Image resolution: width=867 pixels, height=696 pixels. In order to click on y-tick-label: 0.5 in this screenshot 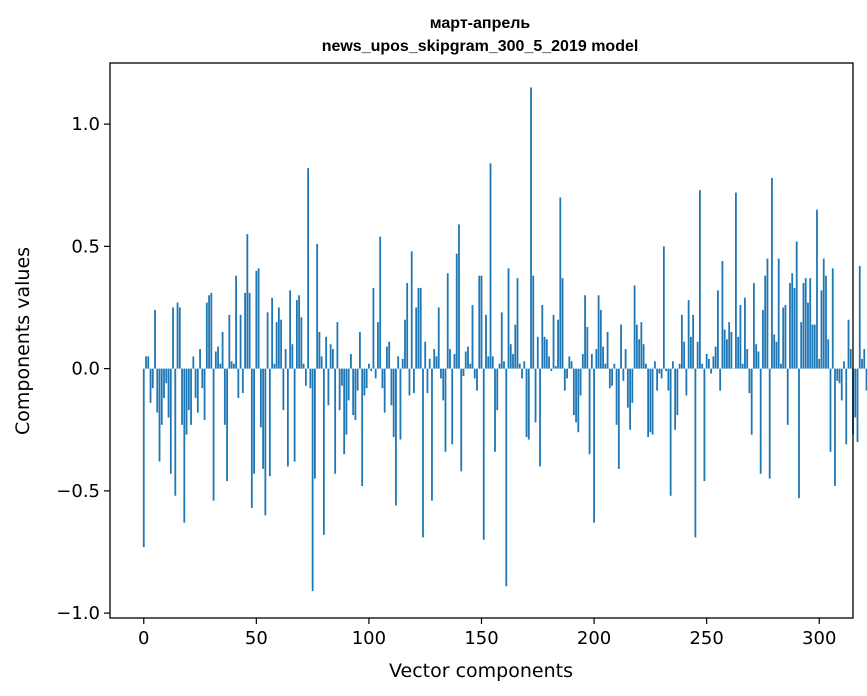, I will do `click(85, 246)`.